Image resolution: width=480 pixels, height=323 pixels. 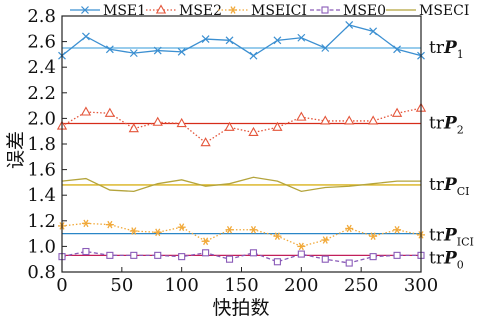 I want to click on y-tick-label: 1.6, so click(x=41, y=170).